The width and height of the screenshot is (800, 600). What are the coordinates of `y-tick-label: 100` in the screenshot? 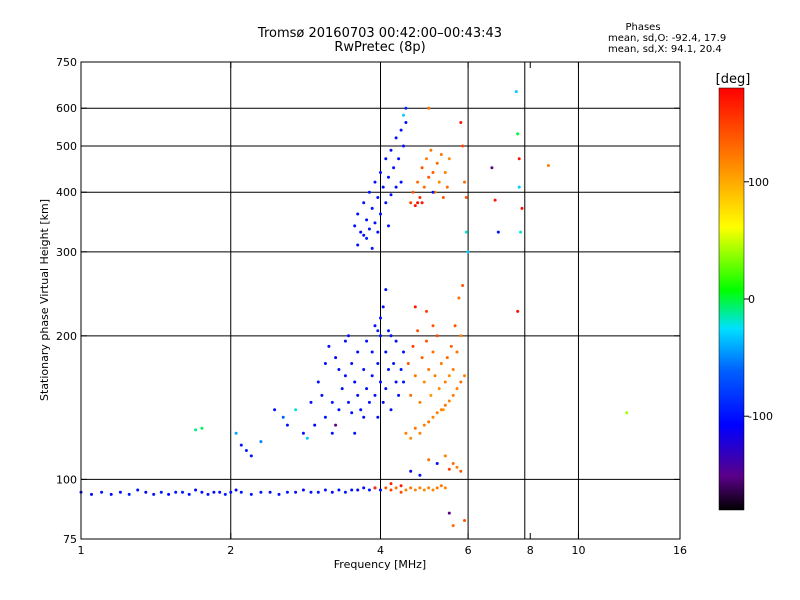 It's located at (66, 479).